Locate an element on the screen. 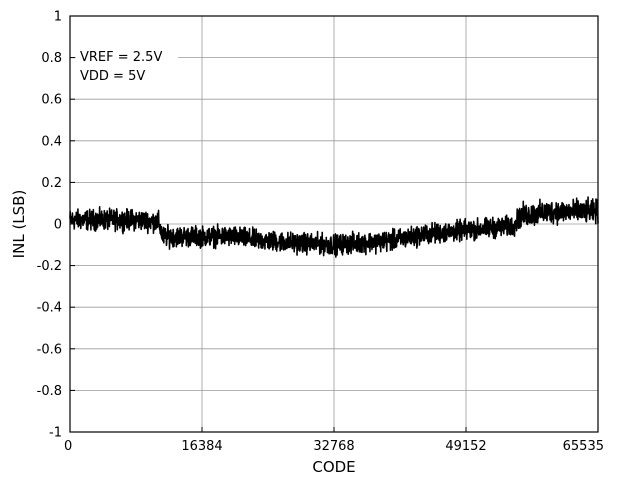 The height and width of the screenshot is (479, 624). annotation-vref: VREF = 2.5V is located at coordinates (121, 57).